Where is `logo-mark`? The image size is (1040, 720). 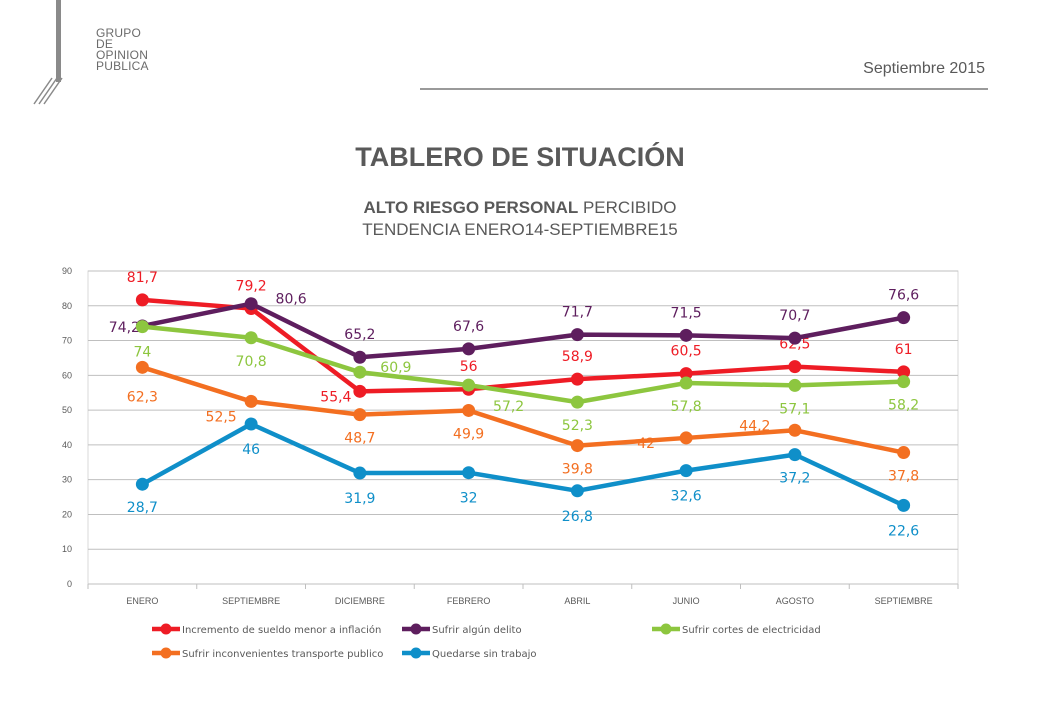 logo-mark is located at coordinates (48, 52).